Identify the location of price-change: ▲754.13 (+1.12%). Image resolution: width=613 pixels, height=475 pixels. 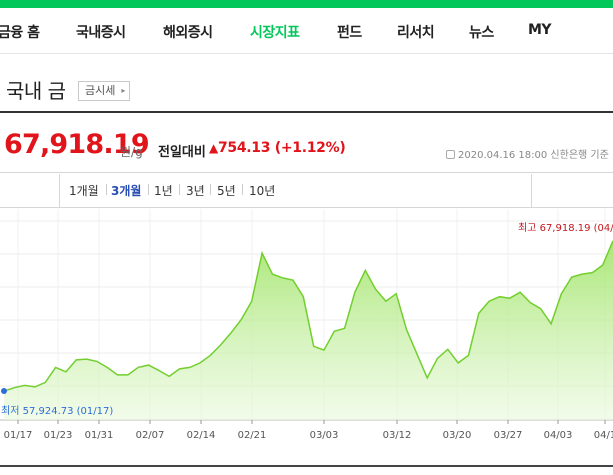
(277, 148).